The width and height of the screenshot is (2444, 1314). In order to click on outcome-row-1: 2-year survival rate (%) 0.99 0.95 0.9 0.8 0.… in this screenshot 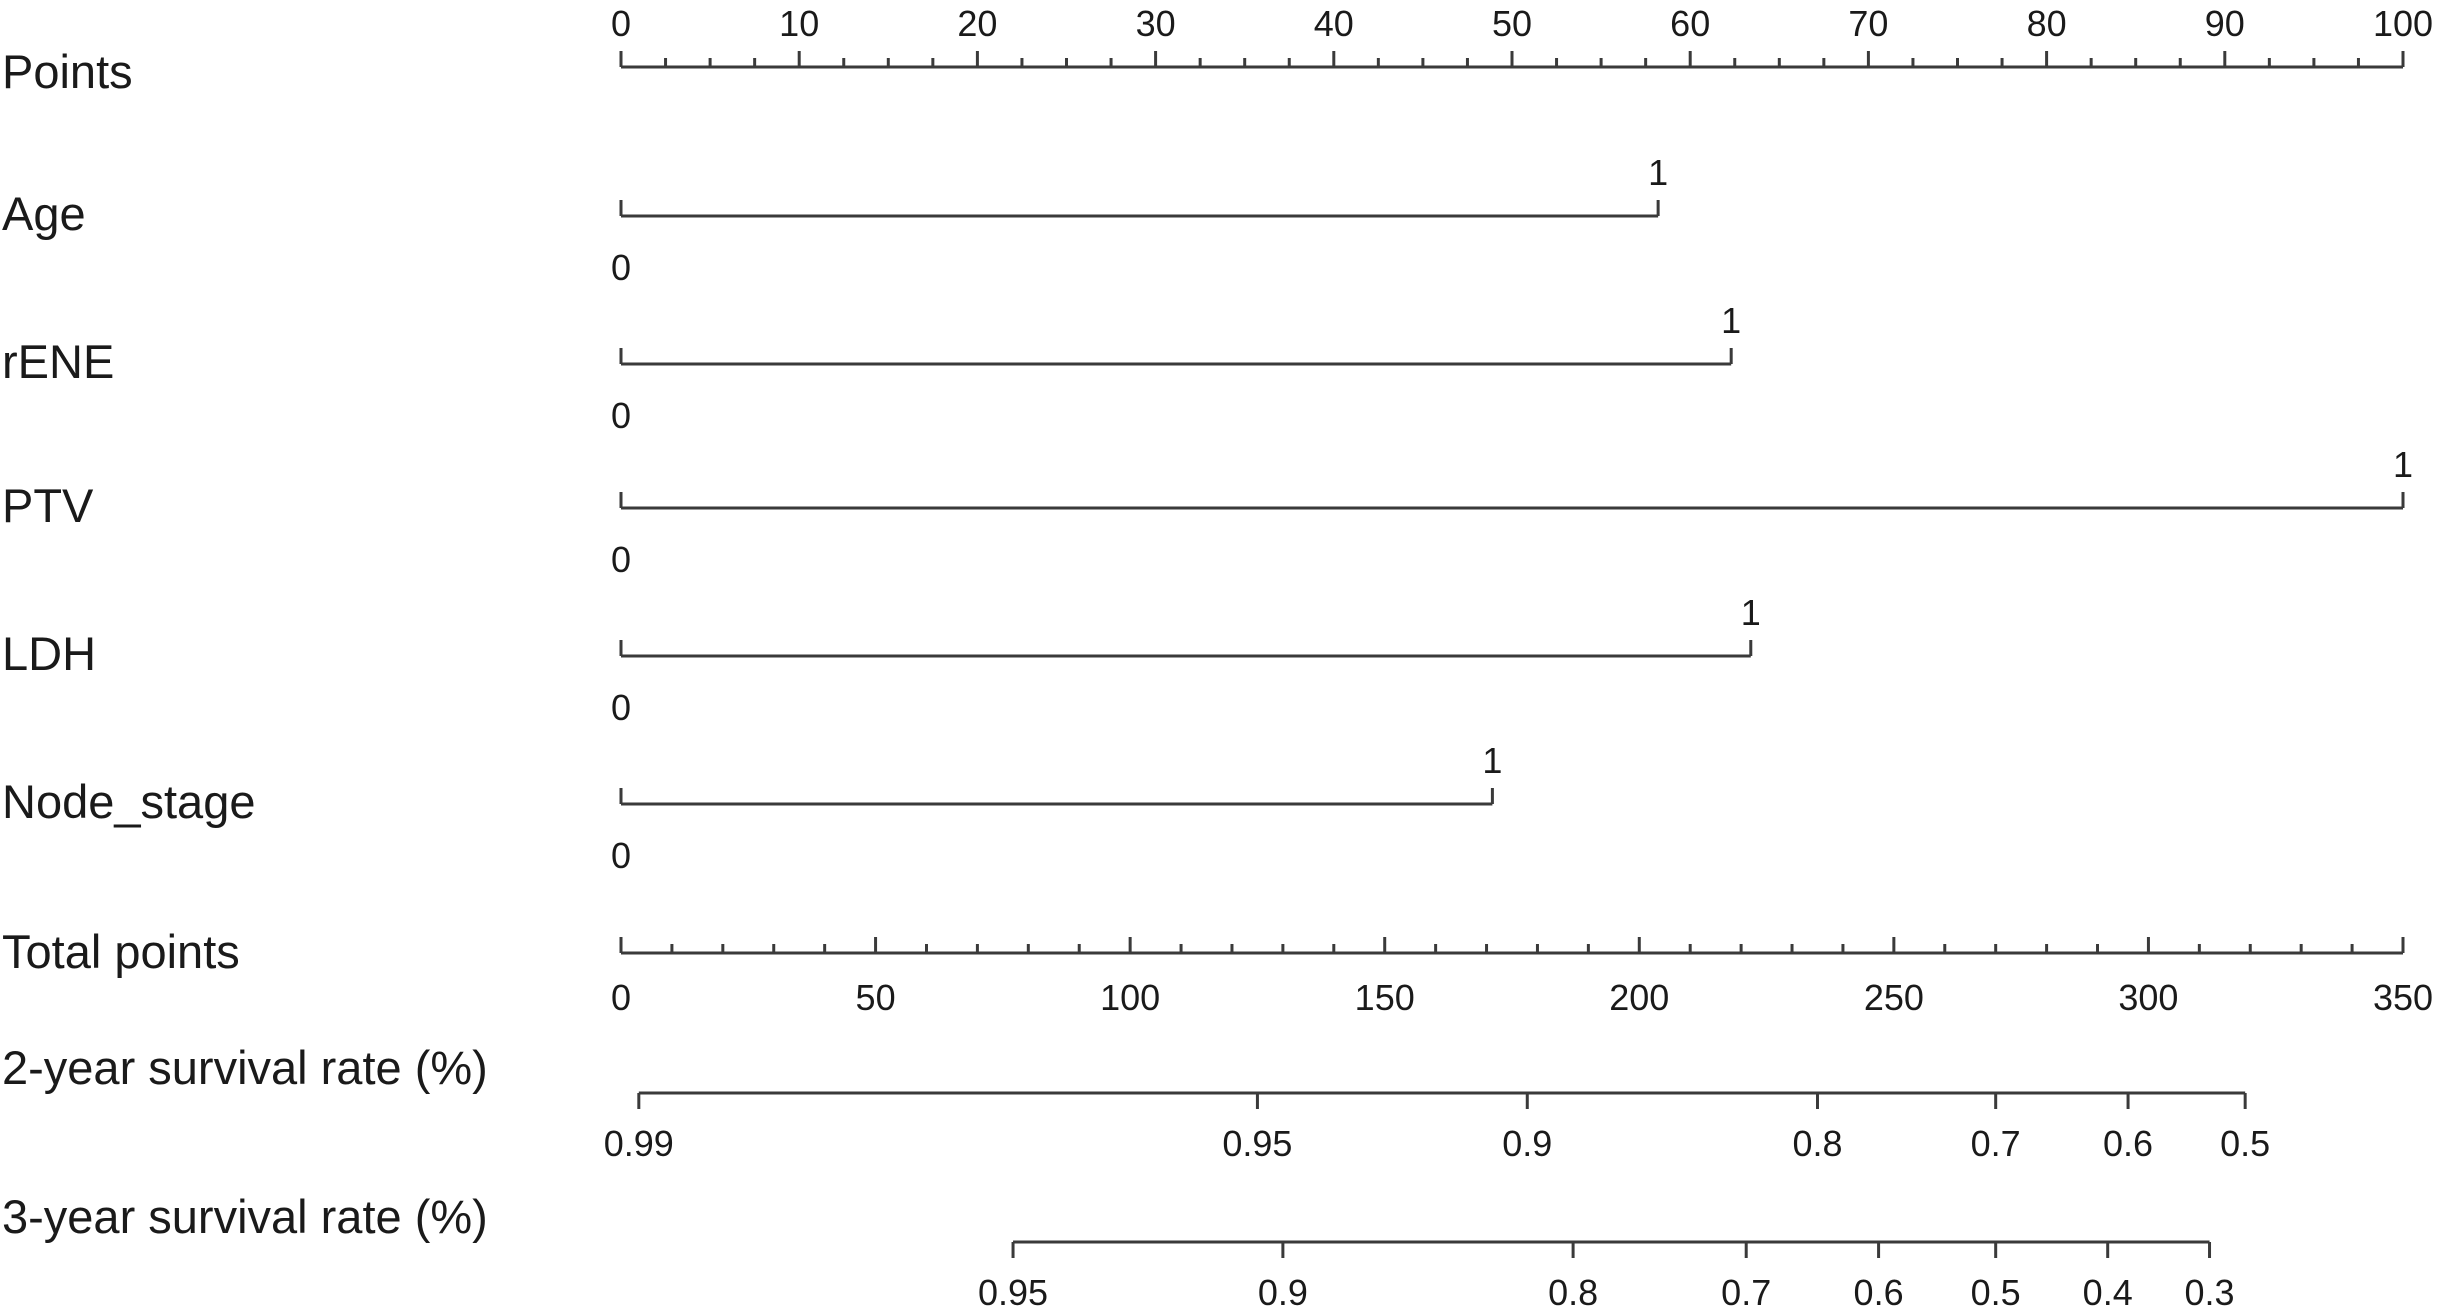, I will do `click(1136, 1102)`.